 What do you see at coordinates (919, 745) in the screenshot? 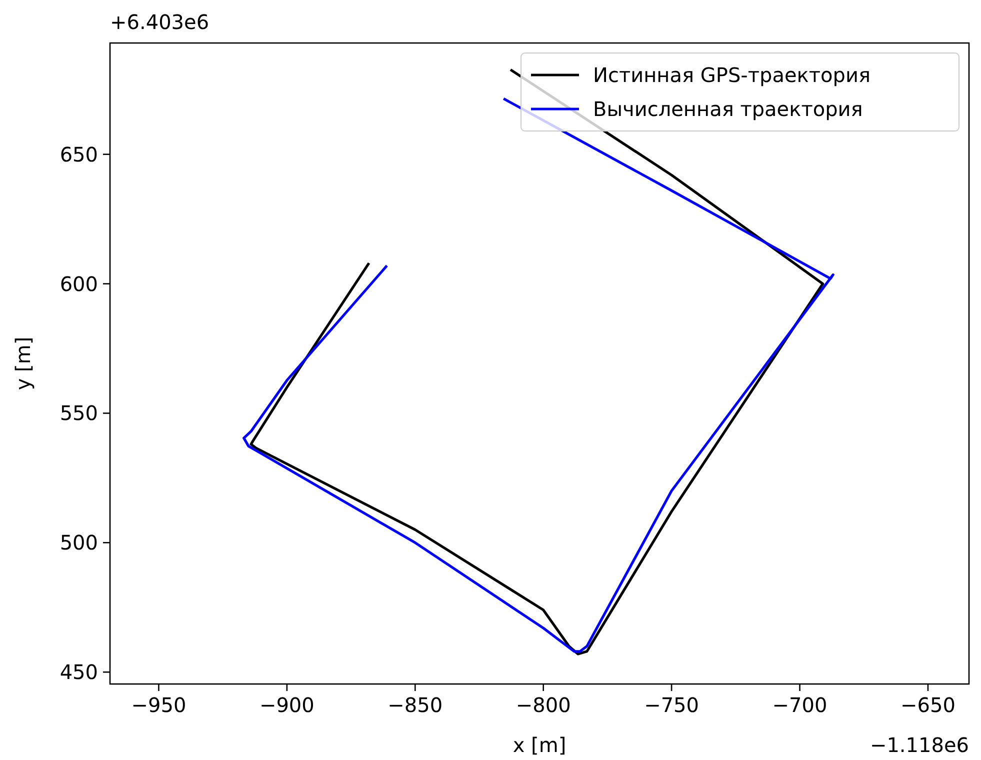
I see `text: −1.118e6` at bounding box center [919, 745].